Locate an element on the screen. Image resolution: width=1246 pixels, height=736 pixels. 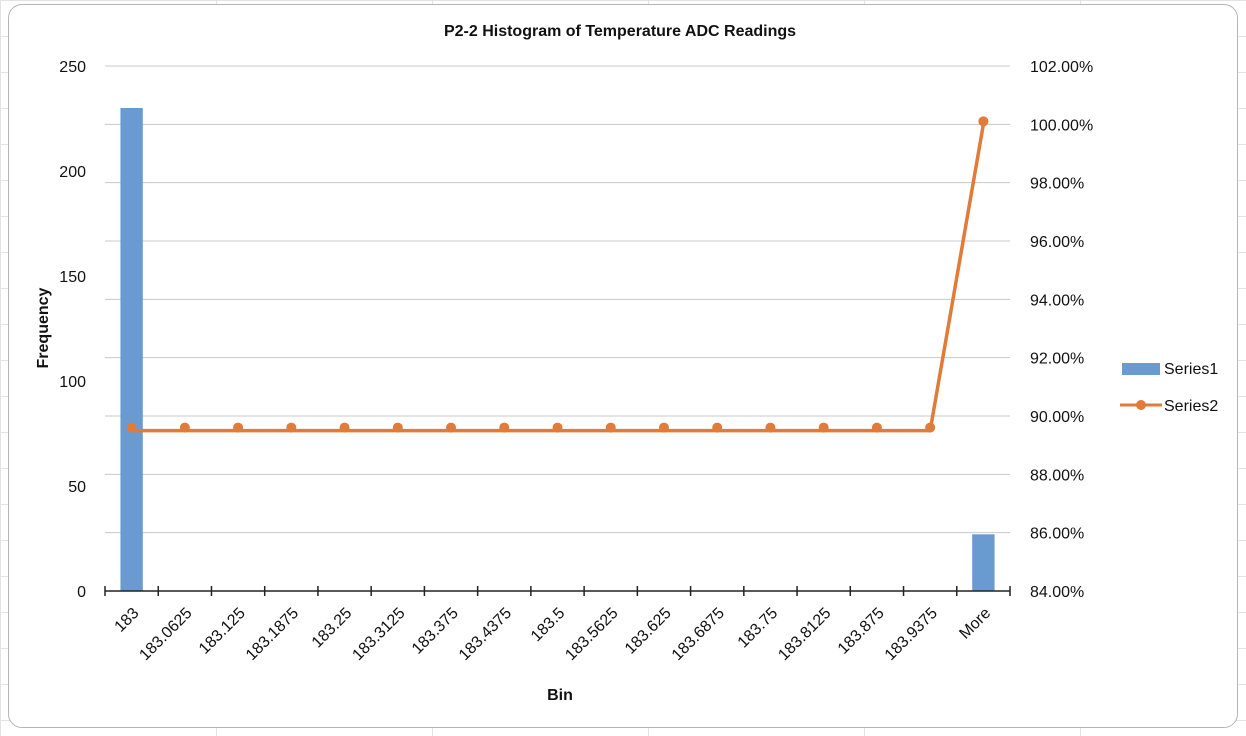
x-tick-label: 183.3125 is located at coordinates (378, 634).